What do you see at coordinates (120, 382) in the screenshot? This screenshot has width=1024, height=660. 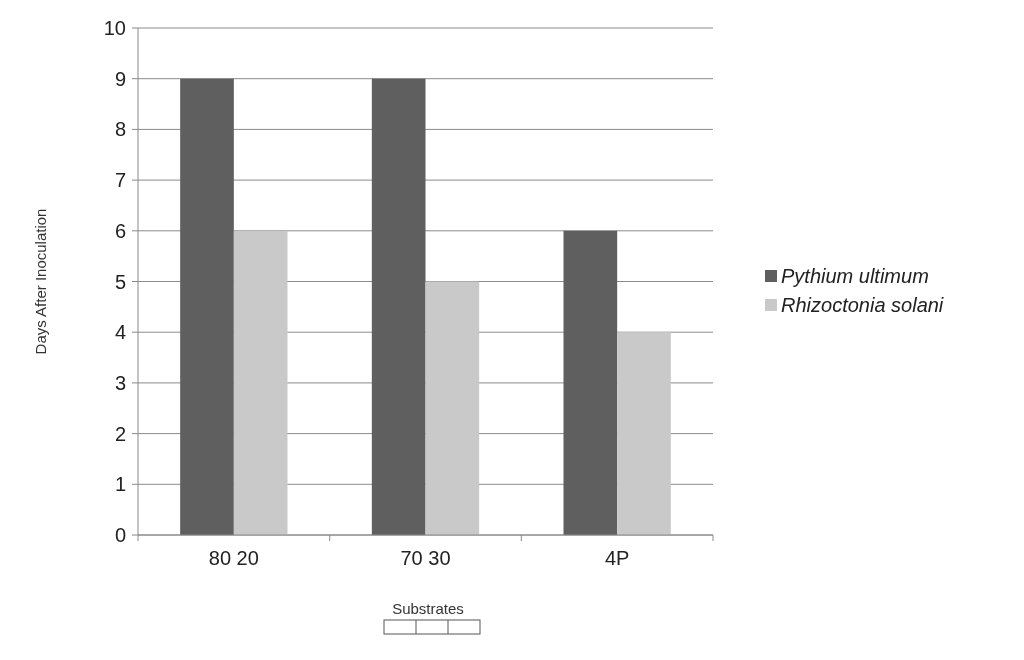 I see `y-tick-label: 3` at bounding box center [120, 382].